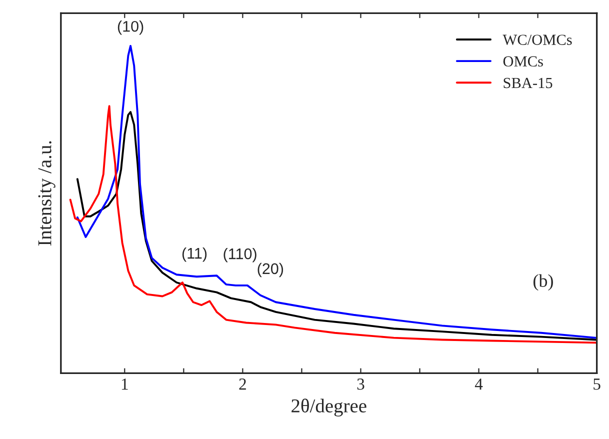 The height and width of the screenshot is (439, 609). Describe the element at coordinates (271, 270) in the screenshot. I see `annotation: (20)` at that location.